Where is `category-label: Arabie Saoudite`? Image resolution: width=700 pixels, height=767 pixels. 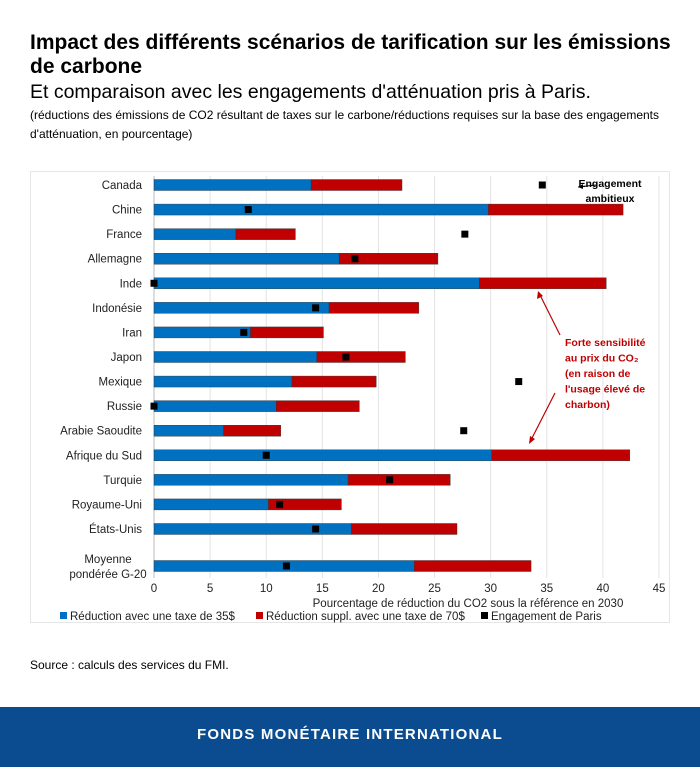
category-label: Arabie Saoudite is located at coordinates (101, 432).